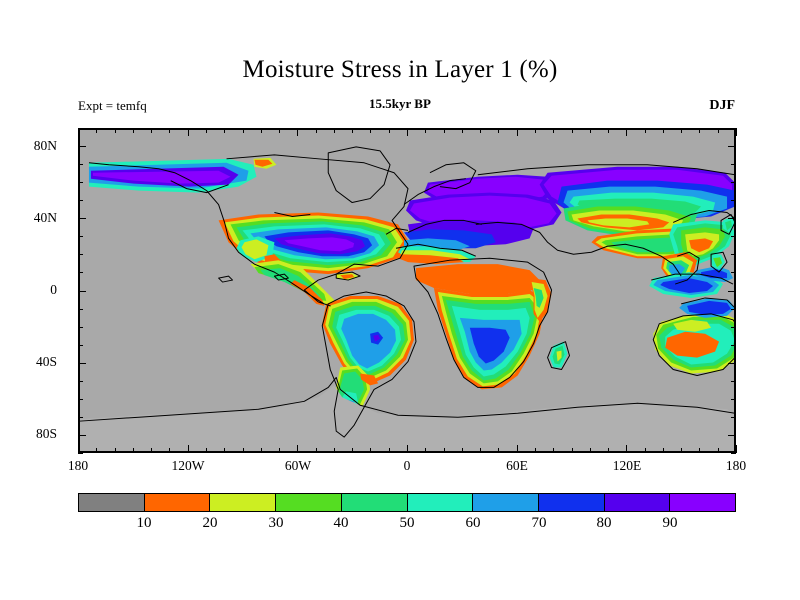 This screenshot has width=800, height=600. What do you see at coordinates (144, 523) in the screenshot?
I see `colorbar-tick-10: 10` at bounding box center [144, 523].